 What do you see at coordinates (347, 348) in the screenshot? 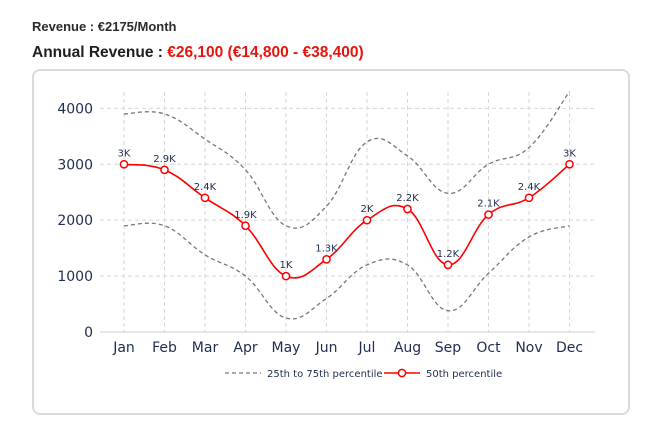
I see `x-tick-labels: Jan Feb Mar Apr May Jun Jul Aug Sep Oct Nov Dec` at bounding box center [347, 348].